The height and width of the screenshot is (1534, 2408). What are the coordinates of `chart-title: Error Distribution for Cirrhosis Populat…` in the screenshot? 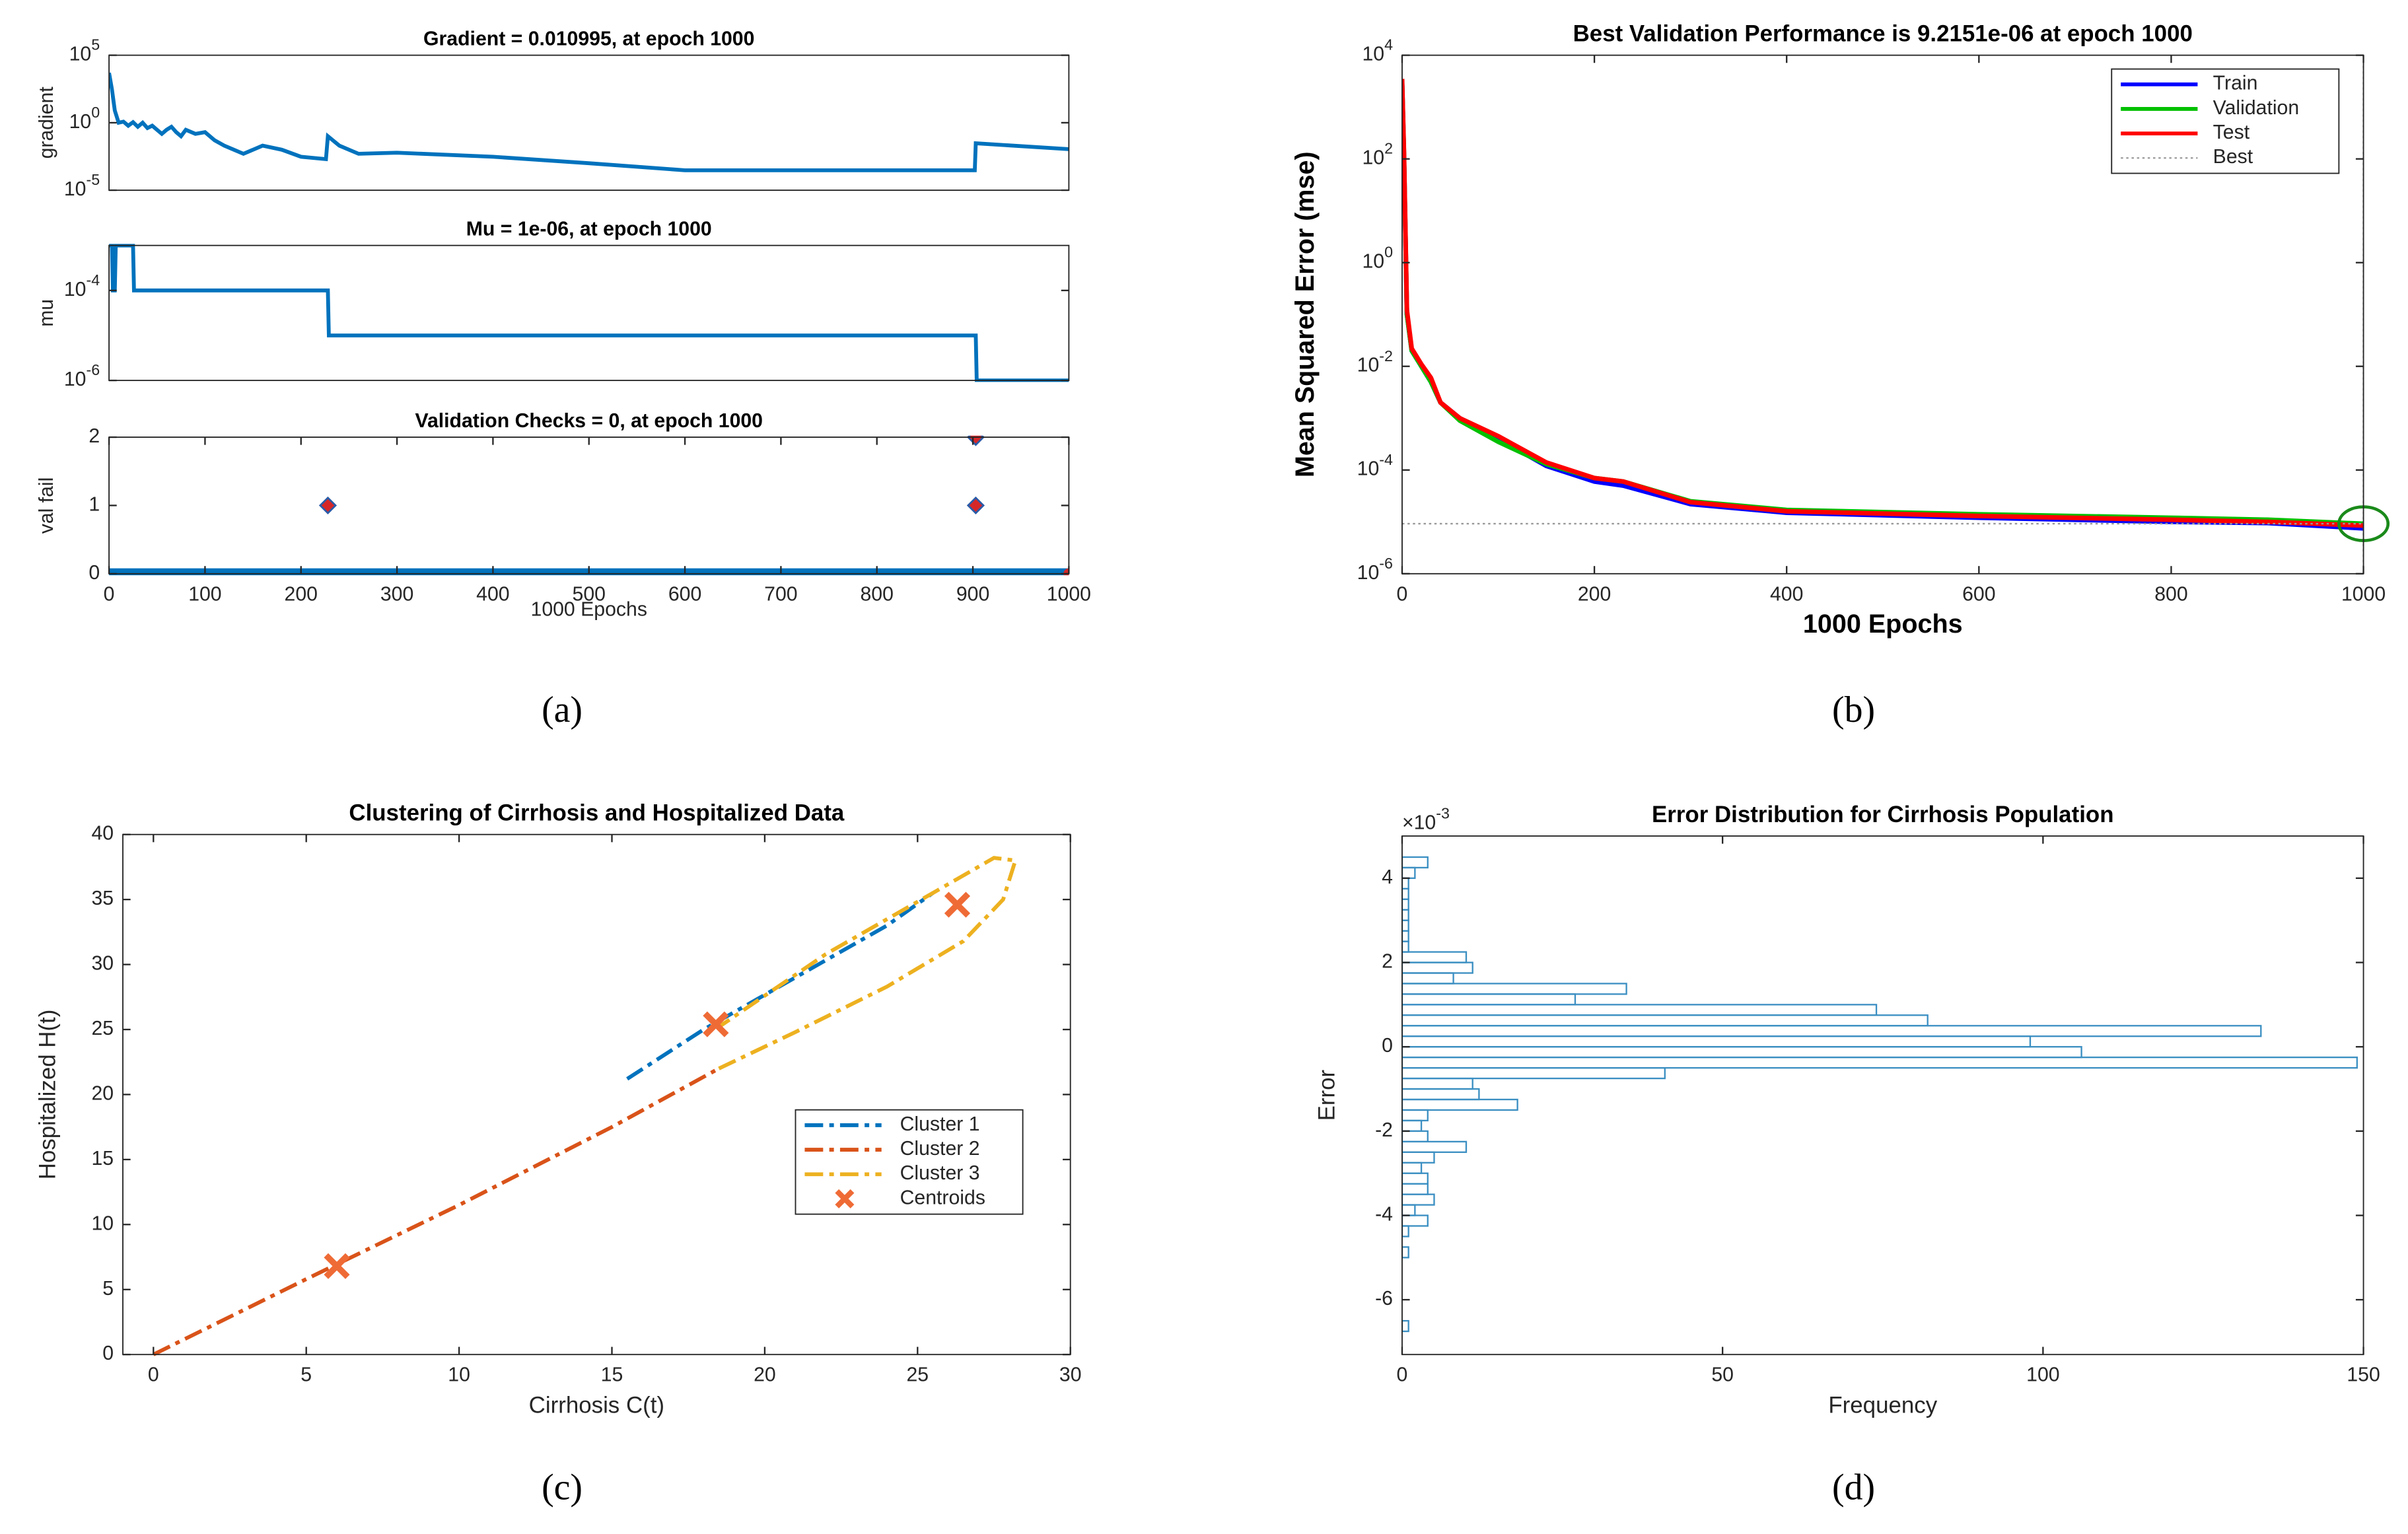 It's located at (1882, 814).